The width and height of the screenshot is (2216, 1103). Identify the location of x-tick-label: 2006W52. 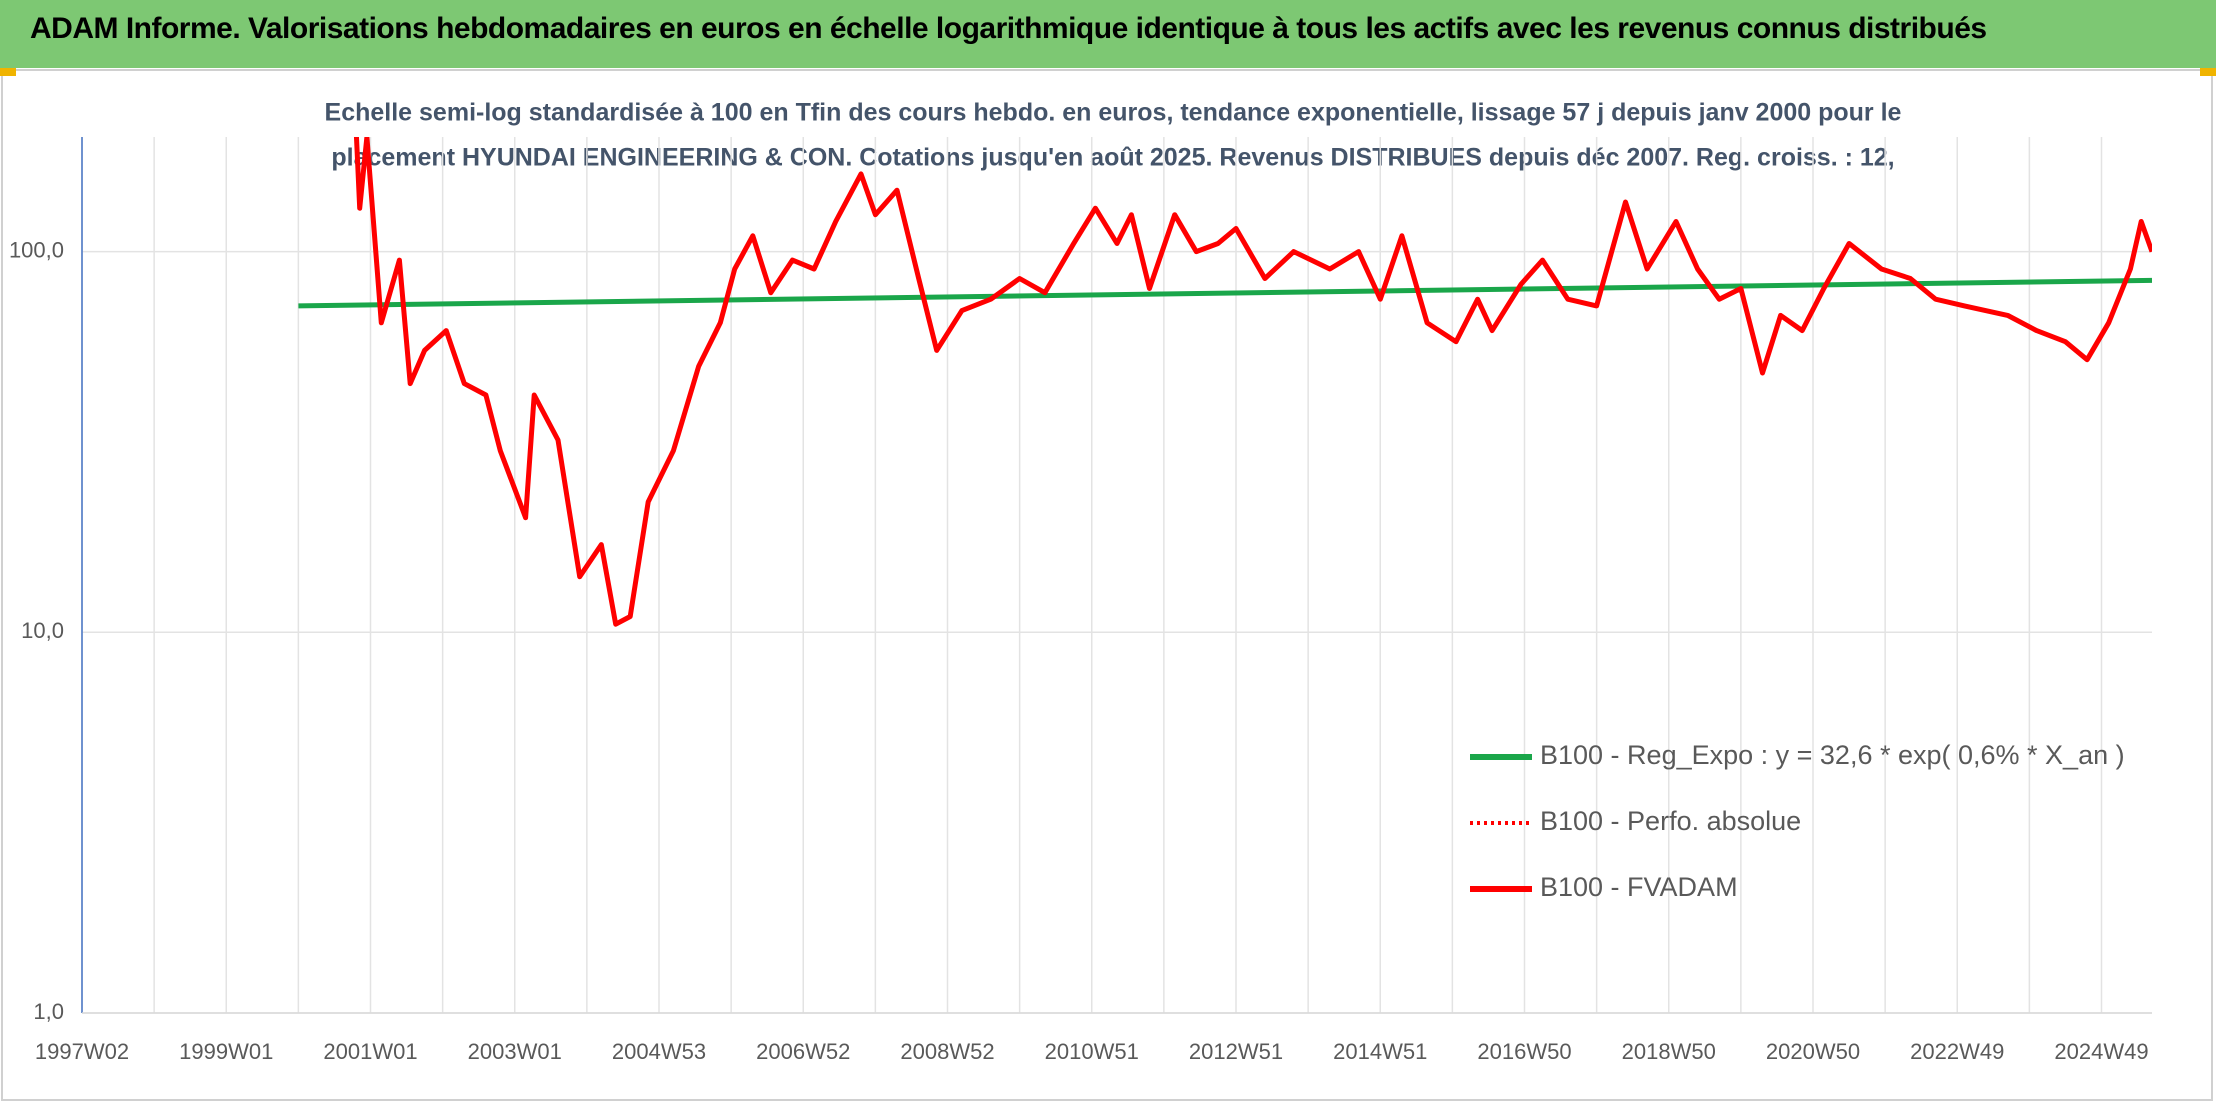
(803, 1051).